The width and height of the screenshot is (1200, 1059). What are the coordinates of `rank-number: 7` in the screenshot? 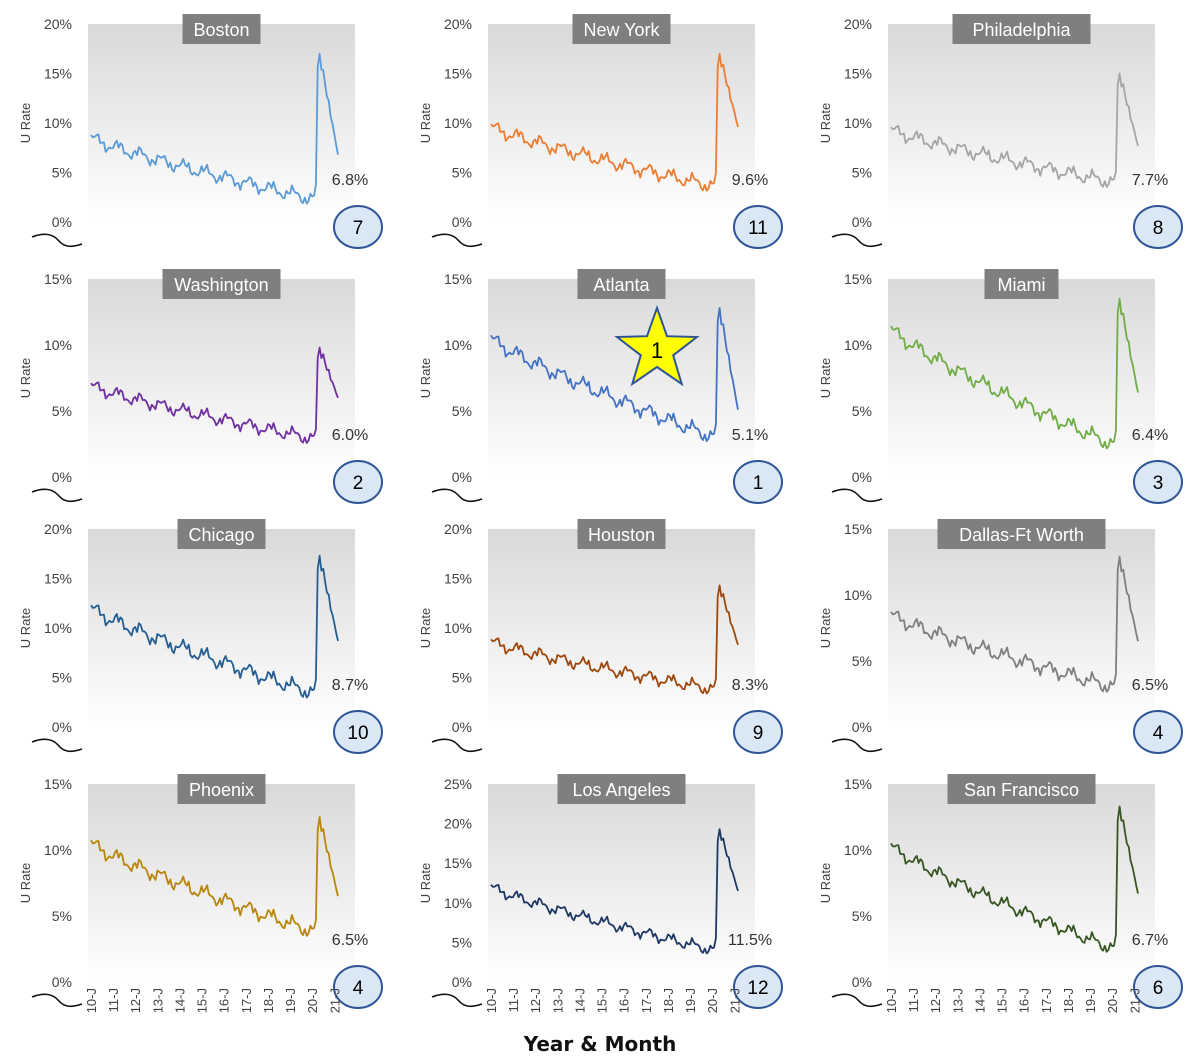 It's located at (358, 228).